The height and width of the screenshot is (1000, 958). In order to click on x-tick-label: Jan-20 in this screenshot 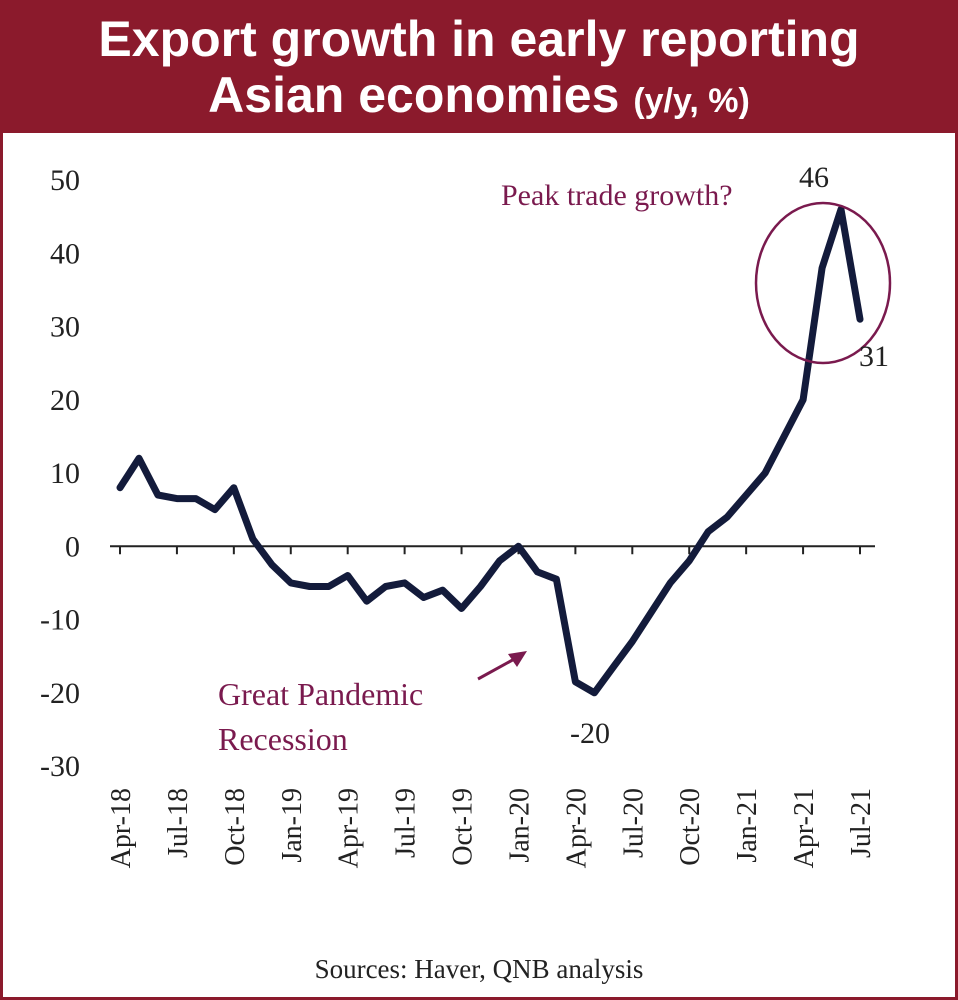, I will do `click(519, 825)`.